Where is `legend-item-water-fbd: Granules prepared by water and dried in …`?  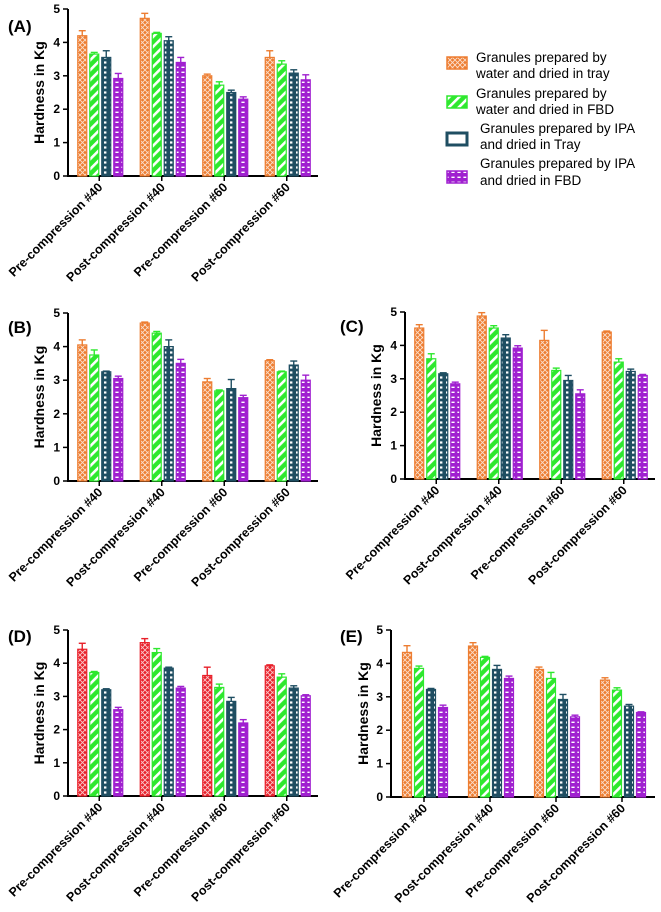 legend-item-water-fbd: Granules prepared by water and dried in … is located at coordinates (530, 101).